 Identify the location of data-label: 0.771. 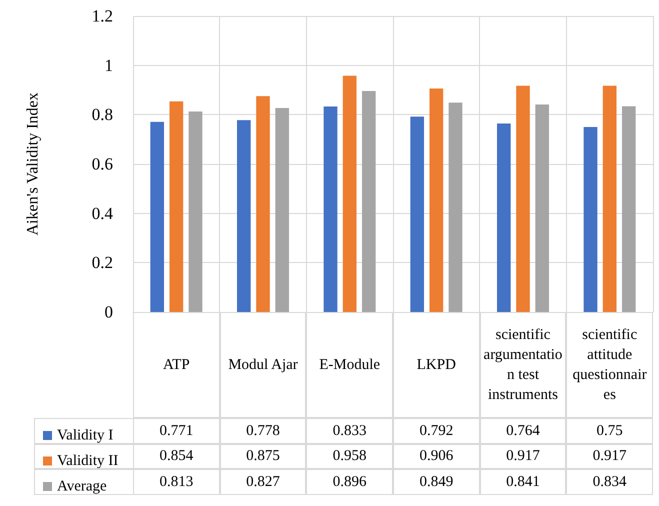
(176, 431).